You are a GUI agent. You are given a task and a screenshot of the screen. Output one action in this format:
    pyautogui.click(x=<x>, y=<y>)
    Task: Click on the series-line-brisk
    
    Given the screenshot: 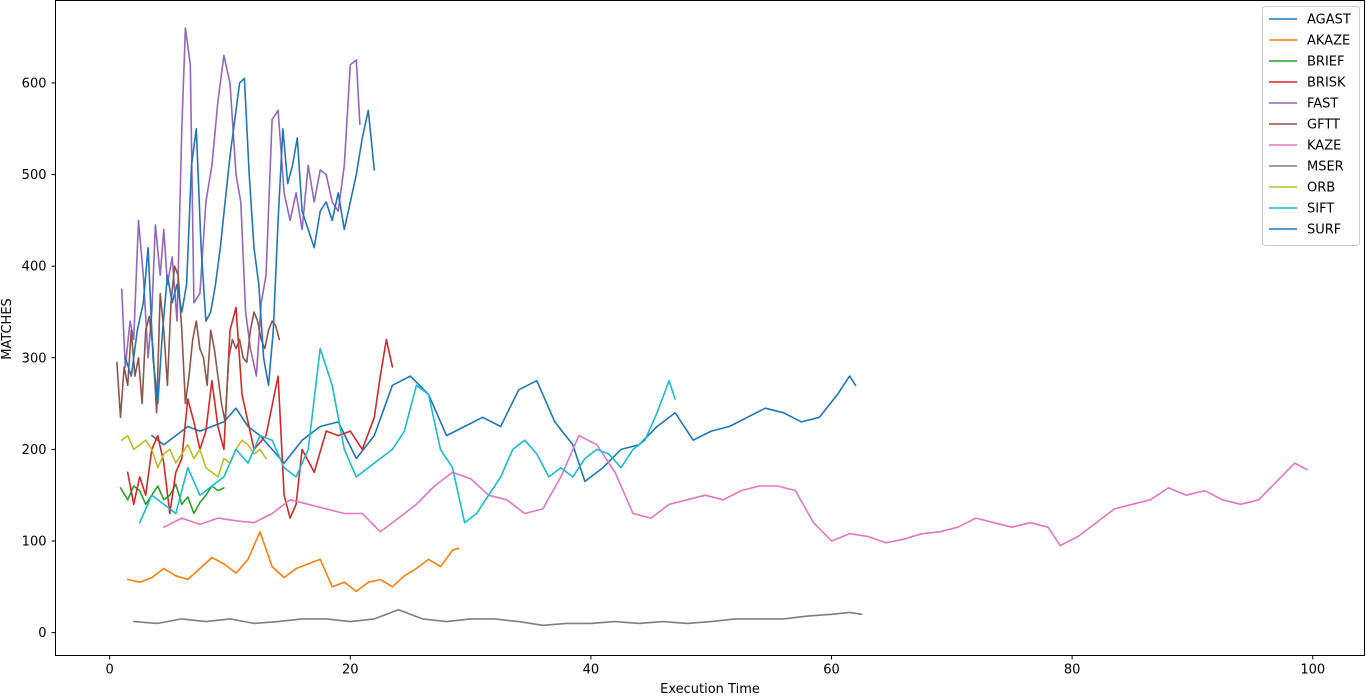 What is the action you would take?
    pyautogui.click(x=260, y=412)
    